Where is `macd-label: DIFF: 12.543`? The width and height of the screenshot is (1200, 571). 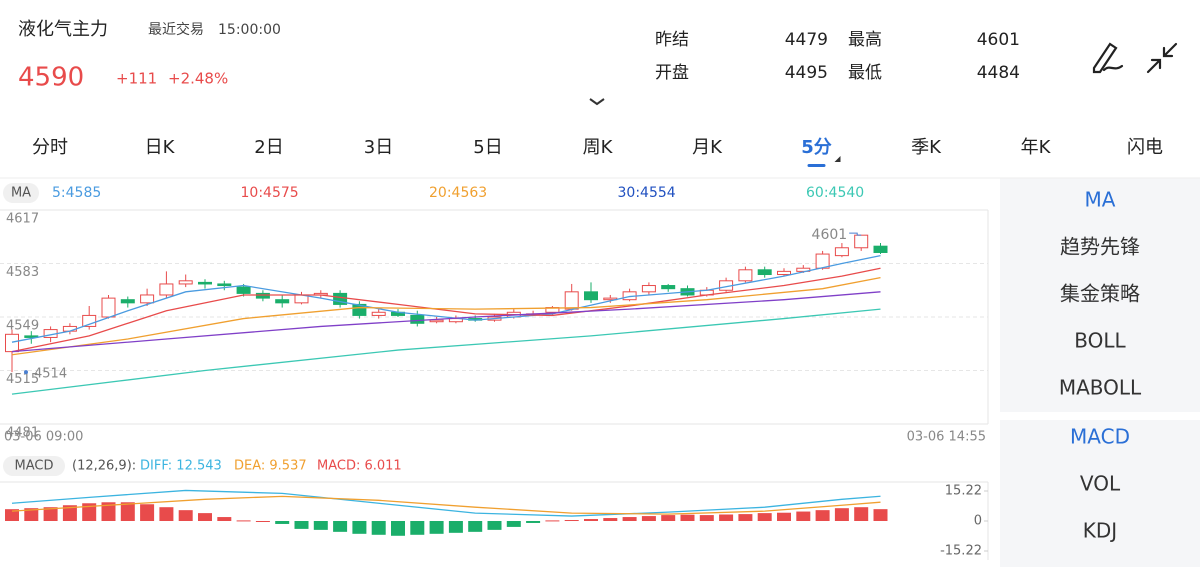
macd-label: DIFF: 12.543 is located at coordinates (181, 466).